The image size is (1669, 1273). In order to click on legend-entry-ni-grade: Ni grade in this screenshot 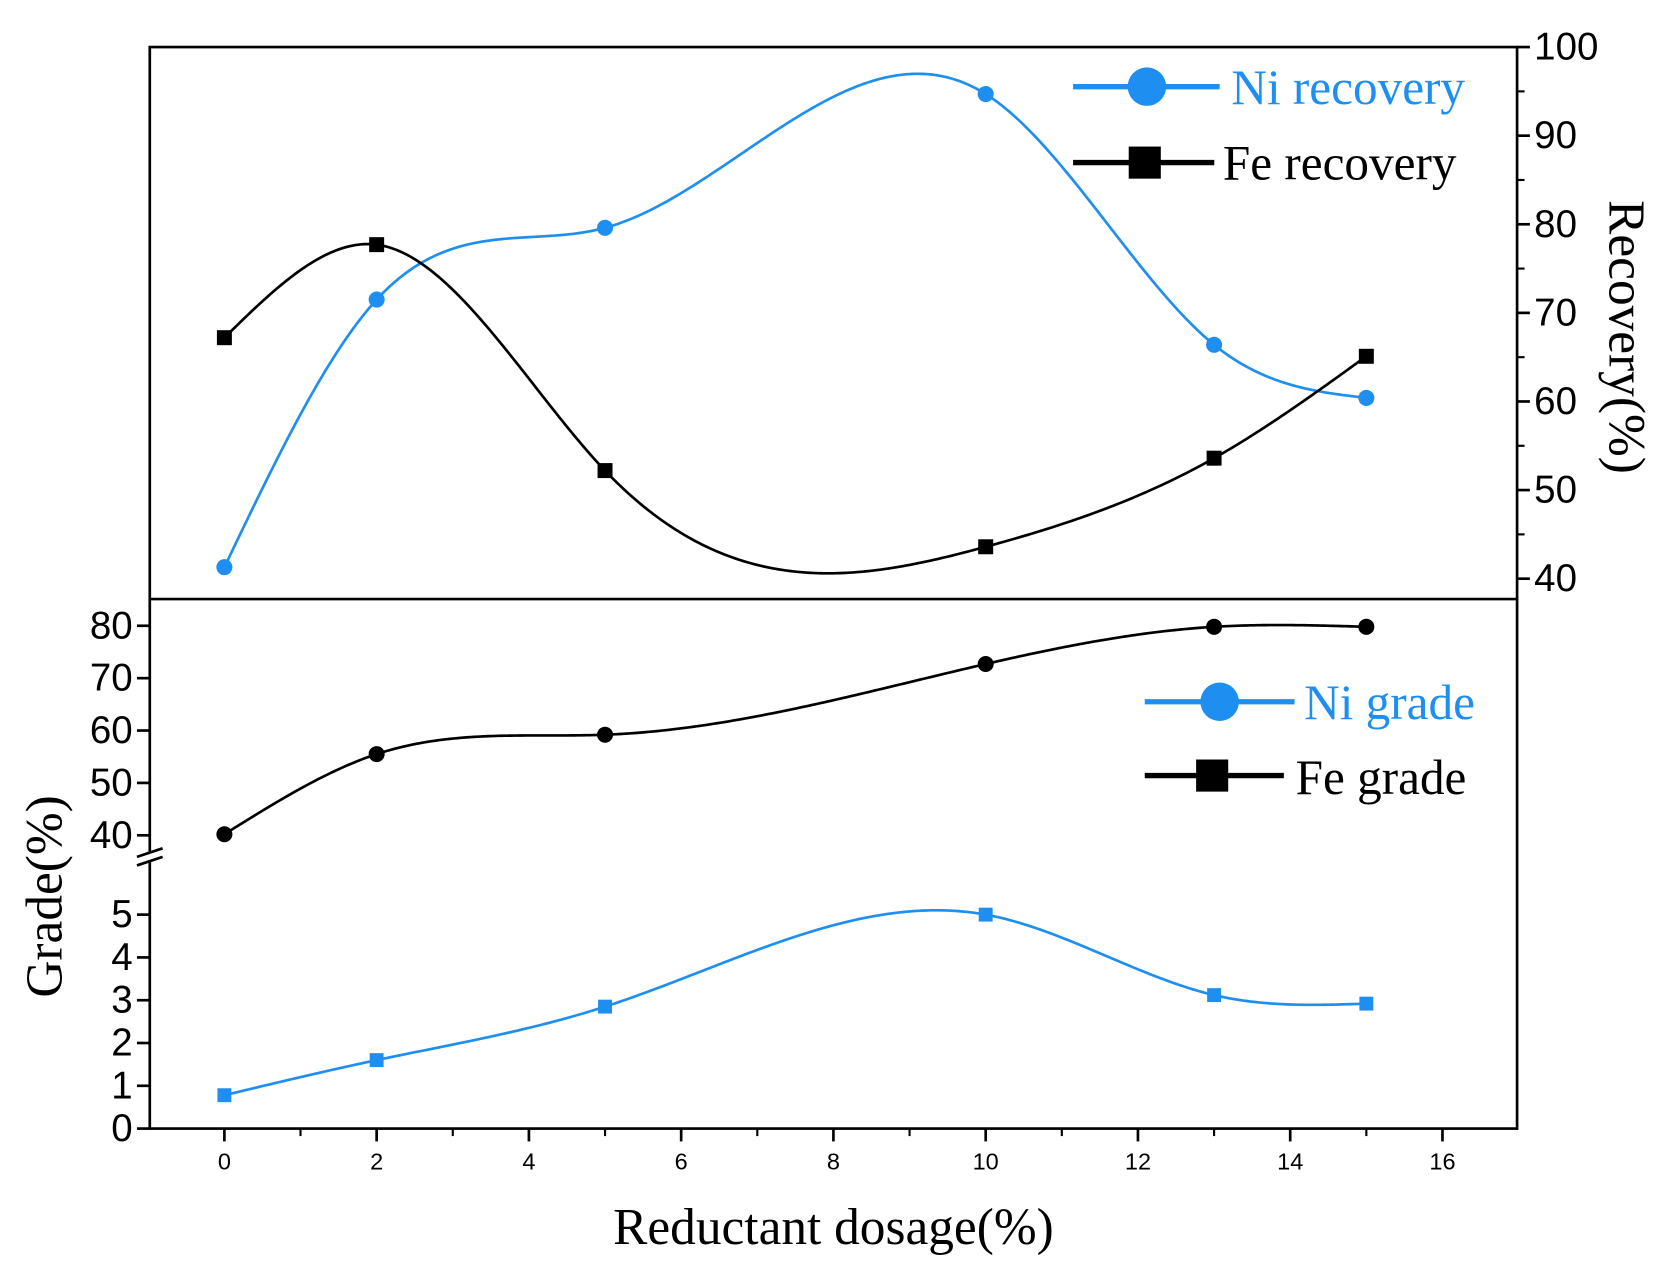, I will do `click(1309, 702)`.